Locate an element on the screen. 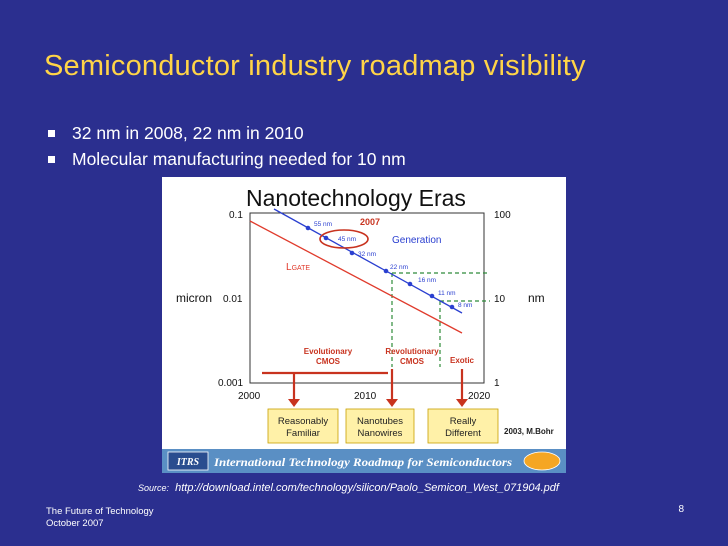 This screenshot has height=546, width=728. node-label: 22 nm is located at coordinates (399, 267).